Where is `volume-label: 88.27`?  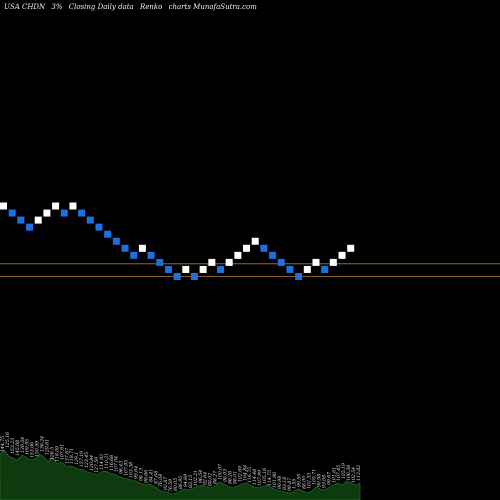
volume-label: 88.27 is located at coordinates (216, 477).